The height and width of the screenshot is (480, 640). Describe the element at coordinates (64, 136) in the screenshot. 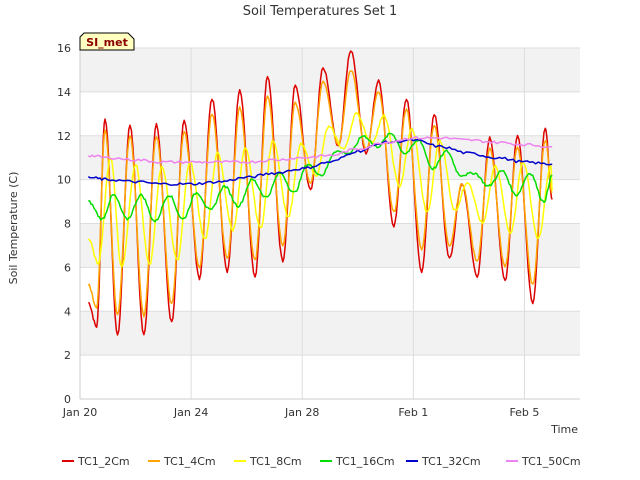

I see `y-tick-label: 12` at that location.